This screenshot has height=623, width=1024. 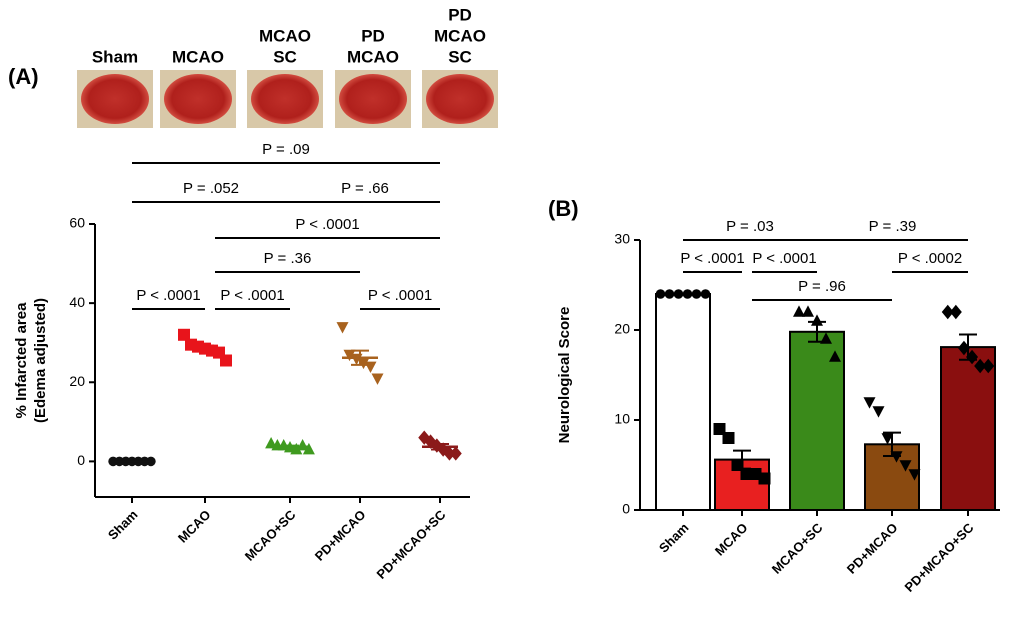 What do you see at coordinates (622, 419) in the screenshot?
I see `y-tick-label: 10` at bounding box center [622, 419].